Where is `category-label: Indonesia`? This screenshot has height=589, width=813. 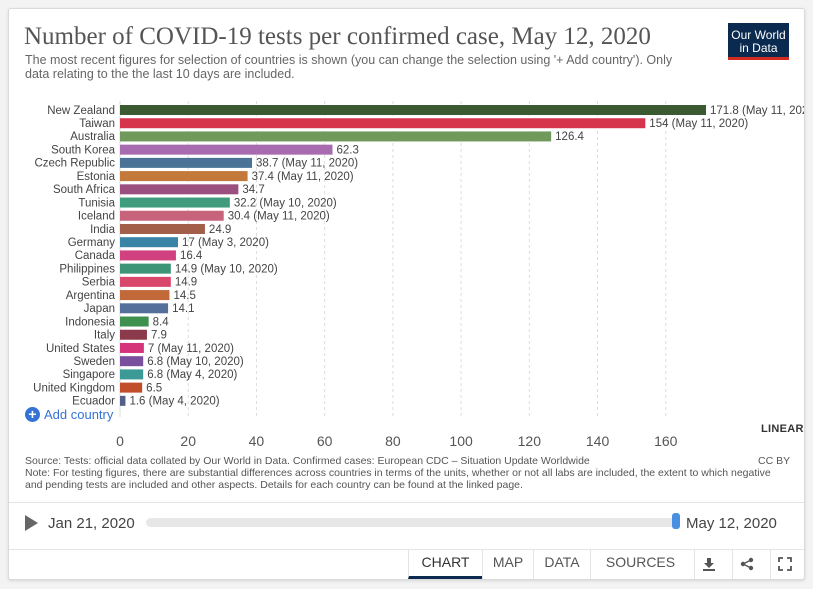
category-label: Indonesia is located at coordinates (90, 322).